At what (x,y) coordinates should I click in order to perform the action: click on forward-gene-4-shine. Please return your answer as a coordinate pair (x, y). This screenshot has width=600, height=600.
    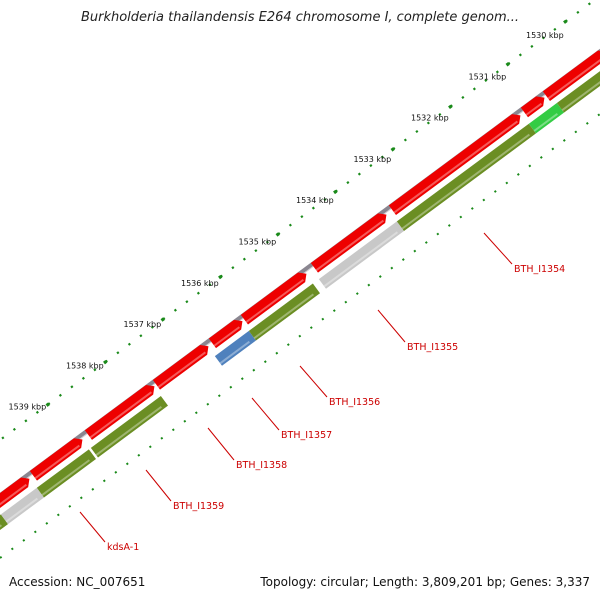
    Looking at the image, I should click on (181, 369).